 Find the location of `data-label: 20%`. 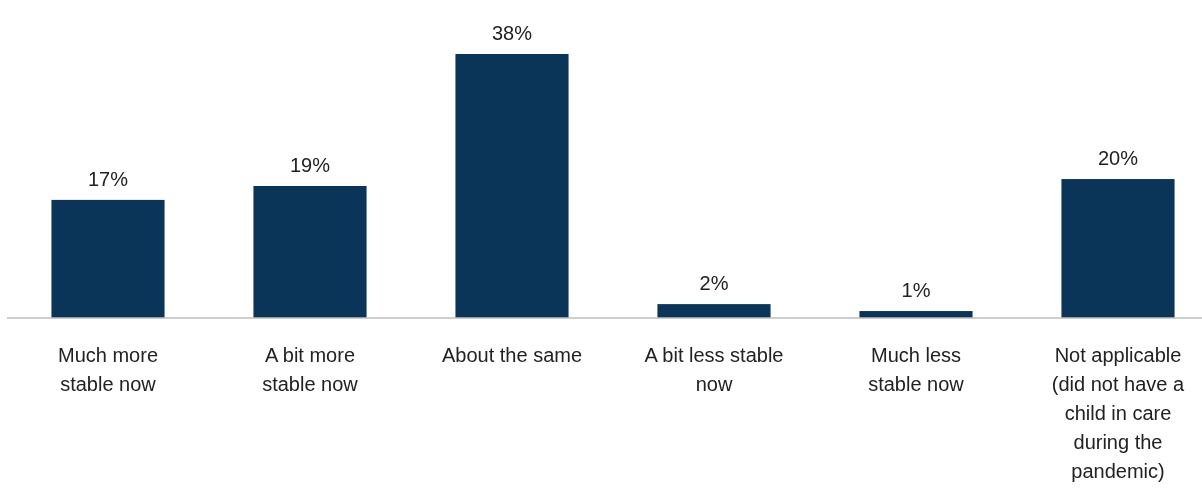

data-label: 20% is located at coordinates (1118, 158).